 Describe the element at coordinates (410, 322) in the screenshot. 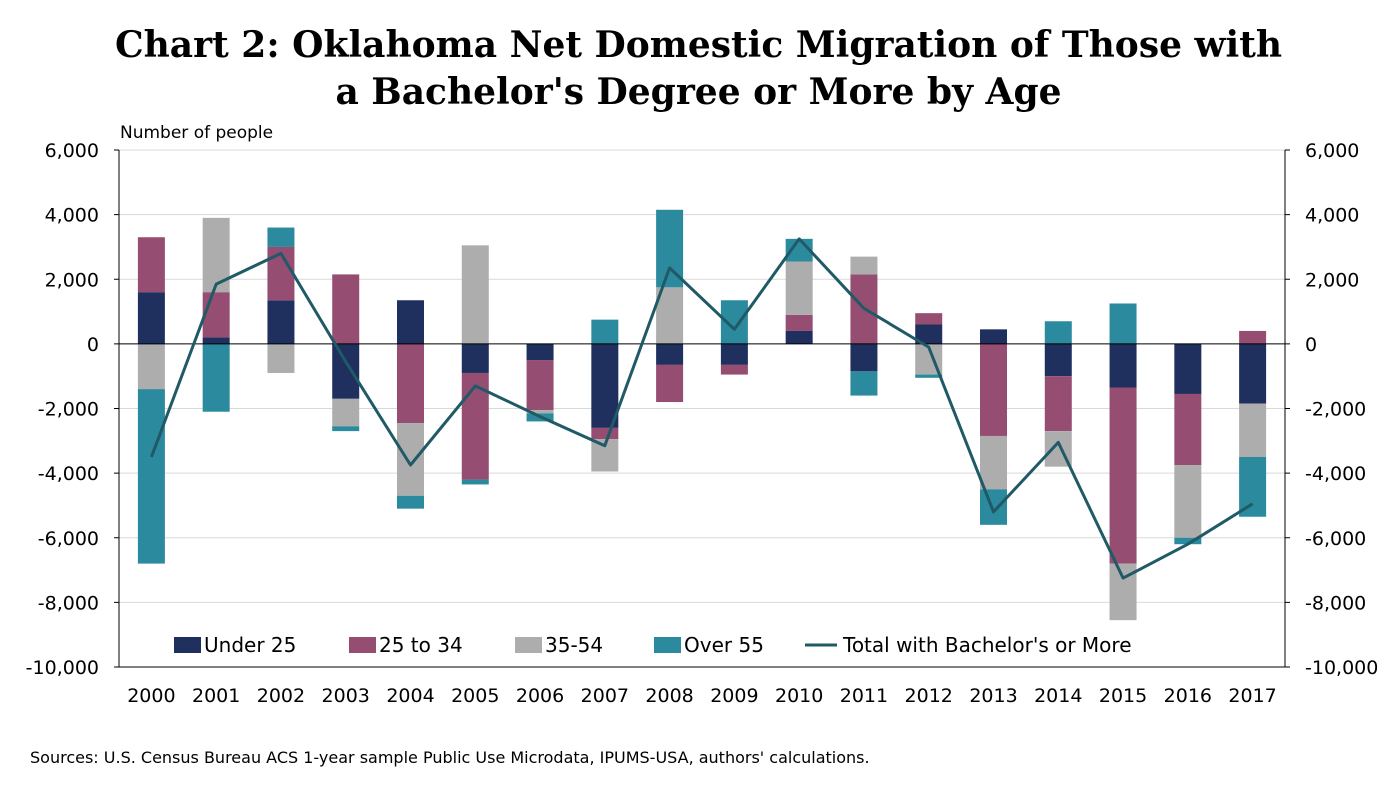

I see `bar-under25-2004` at that location.